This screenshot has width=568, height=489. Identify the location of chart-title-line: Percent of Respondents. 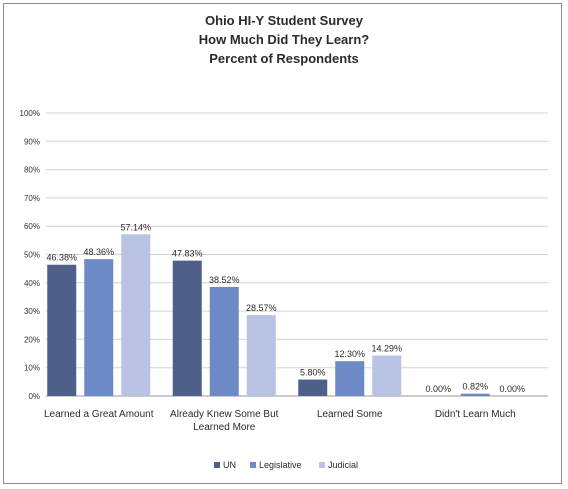
(284, 58).